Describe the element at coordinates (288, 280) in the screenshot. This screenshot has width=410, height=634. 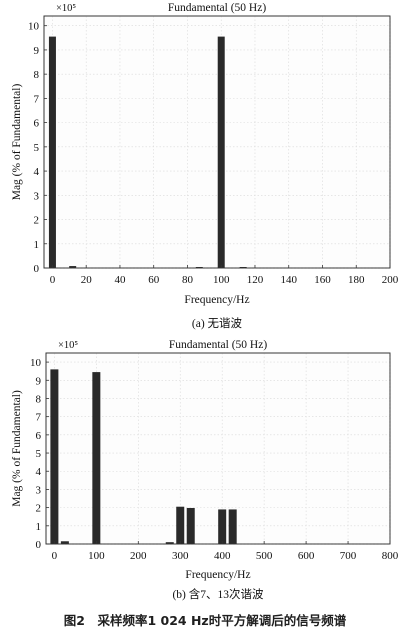
I see `x-tick-label: 140` at that location.